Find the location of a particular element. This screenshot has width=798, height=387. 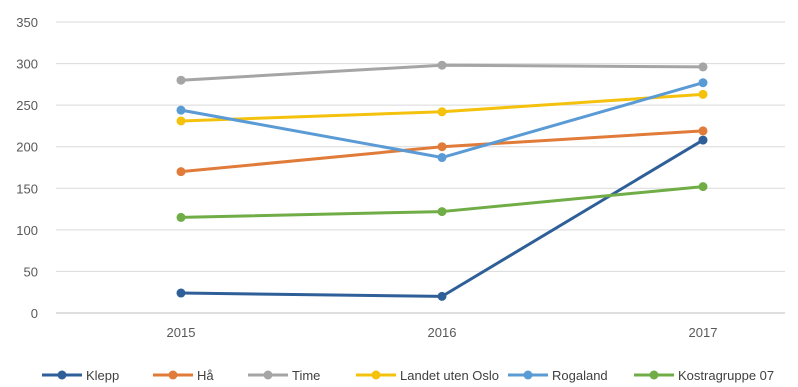

series-rogaland is located at coordinates (442, 120).